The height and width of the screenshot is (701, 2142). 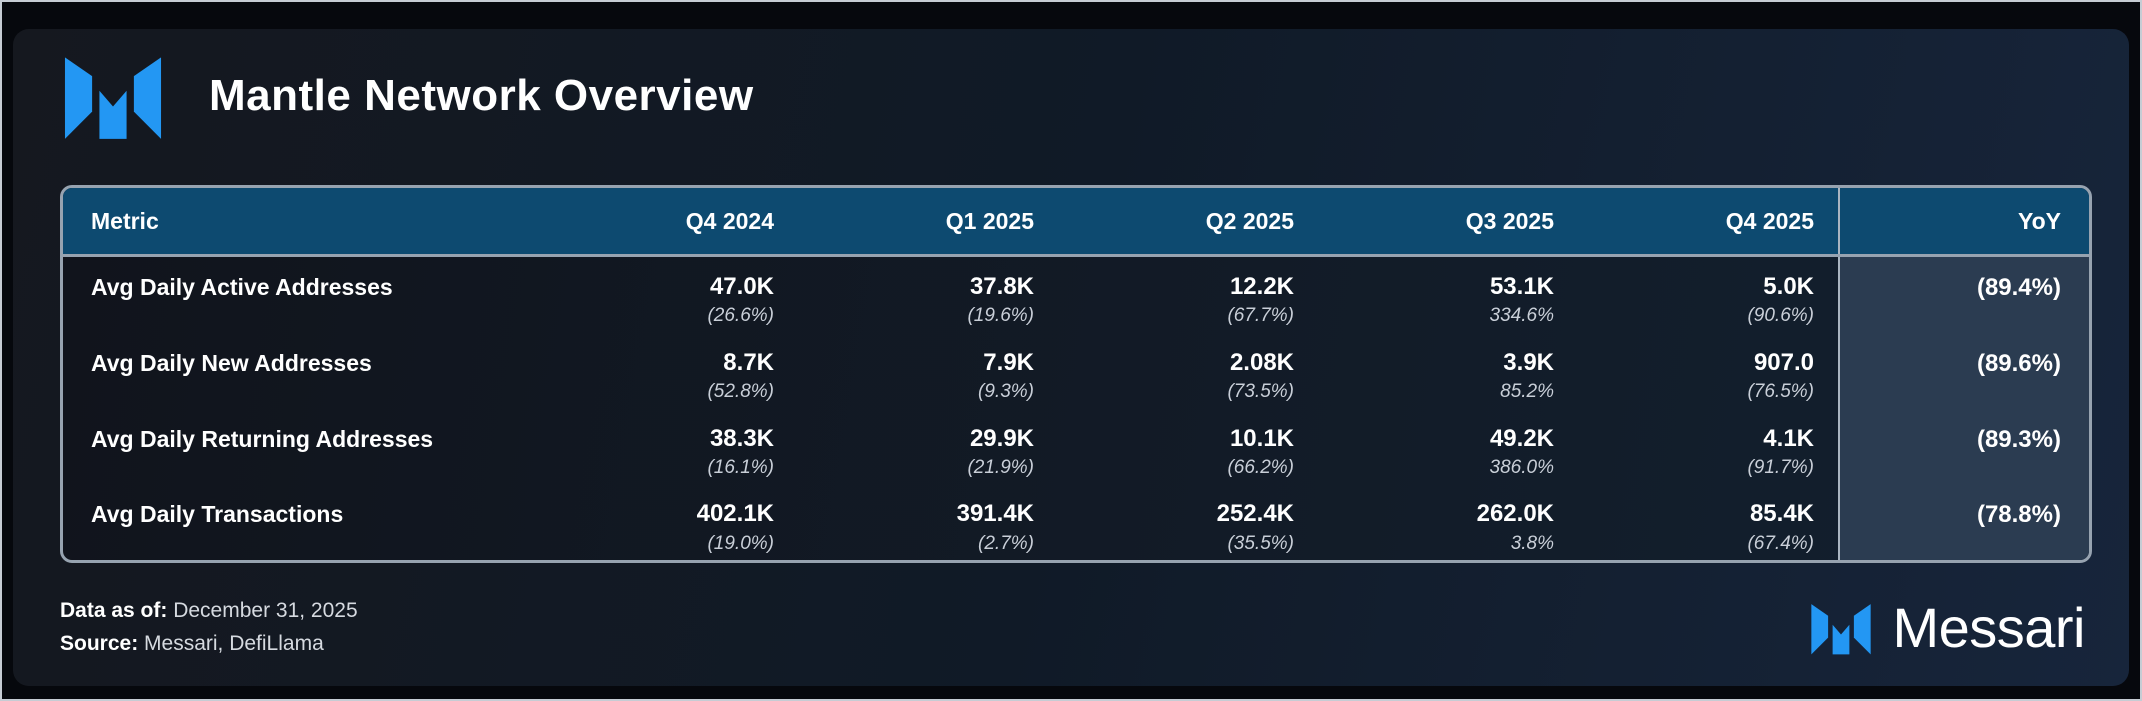 What do you see at coordinates (1188, 522) in the screenshot?
I see `cell-q2-2025: 252.4K (35.5%)` at bounding box center [1188, 522].